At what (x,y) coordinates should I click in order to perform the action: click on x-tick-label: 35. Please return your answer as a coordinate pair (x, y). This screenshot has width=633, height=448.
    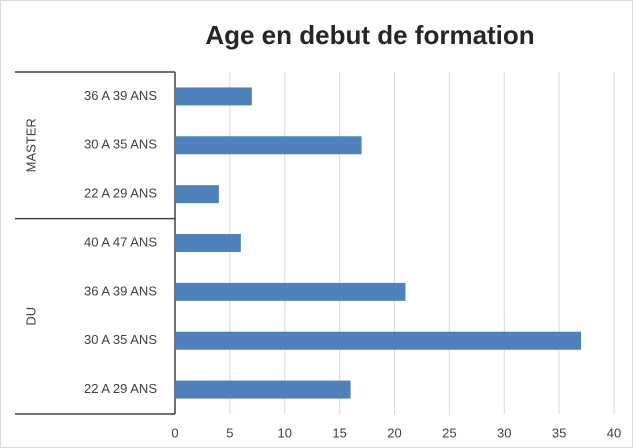
    Looking at the image, I should click on (559, 432).